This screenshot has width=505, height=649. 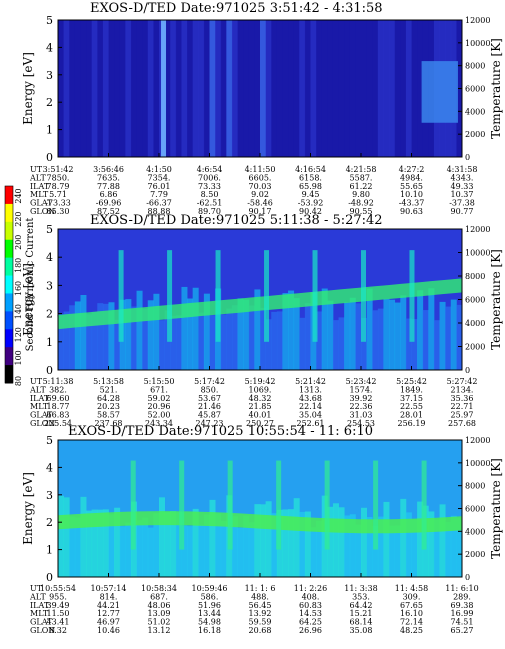 What do you see at coordinates (467, 370) in the screenshot?
I see `y2-tick-label: 0` at bounding box center [467, 370].